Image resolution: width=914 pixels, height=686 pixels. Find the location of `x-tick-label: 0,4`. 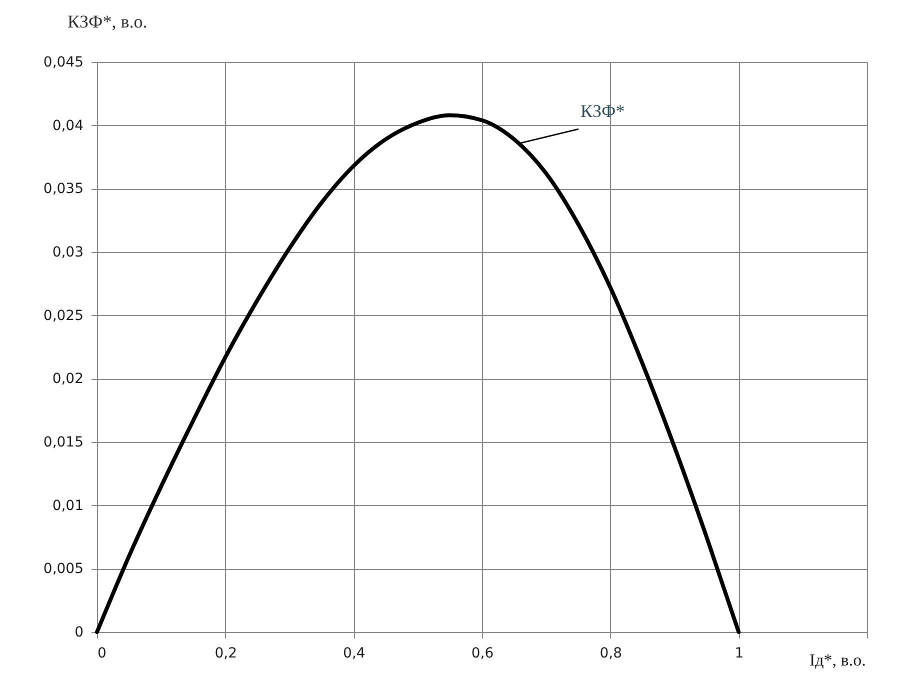

x-tick-label: 0,4 is located at coordinates (354, 654).